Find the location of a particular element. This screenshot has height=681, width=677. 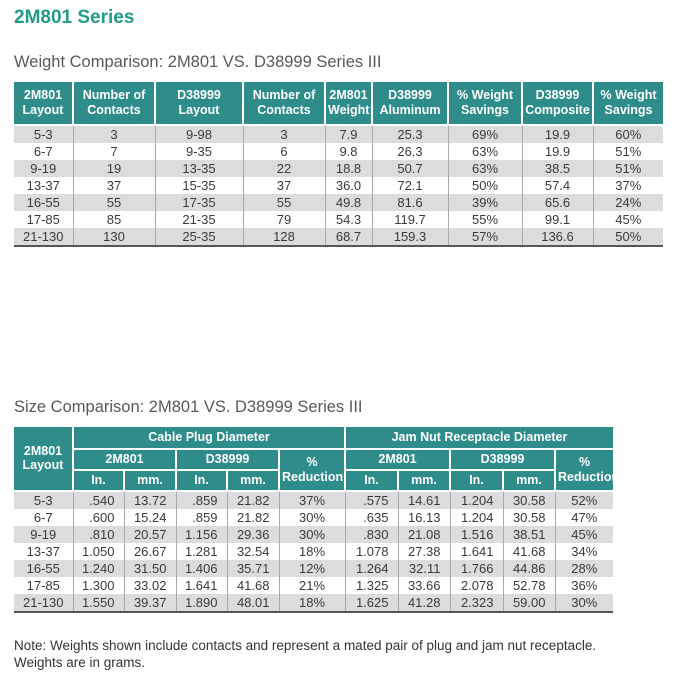

data-cell: 72.1 is located at coordinates (410, 185).